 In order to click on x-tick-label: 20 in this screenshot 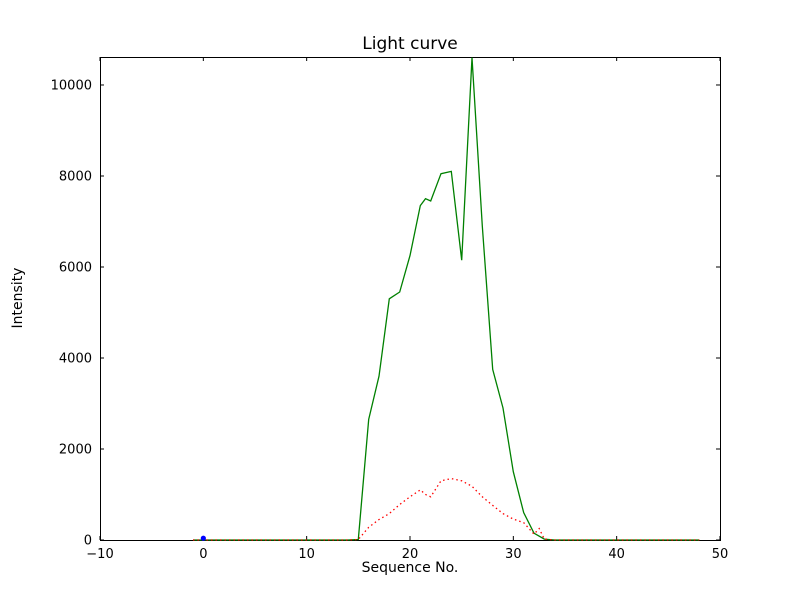, I will do `click(410, 554)`.